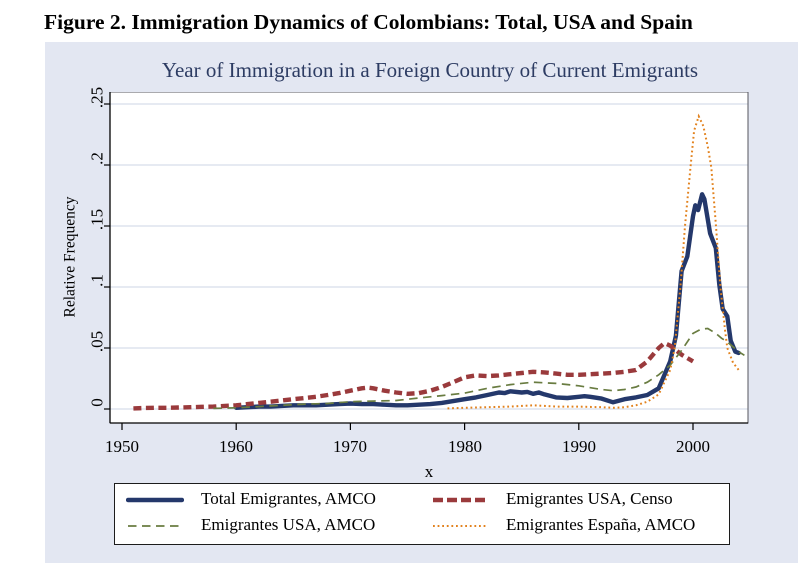 The image size is (802, 571). What do you see at coordinates (460, 526) in the screenshot?
I see `legend-line-sample-espana-amco` at bounding box center [460, 526].